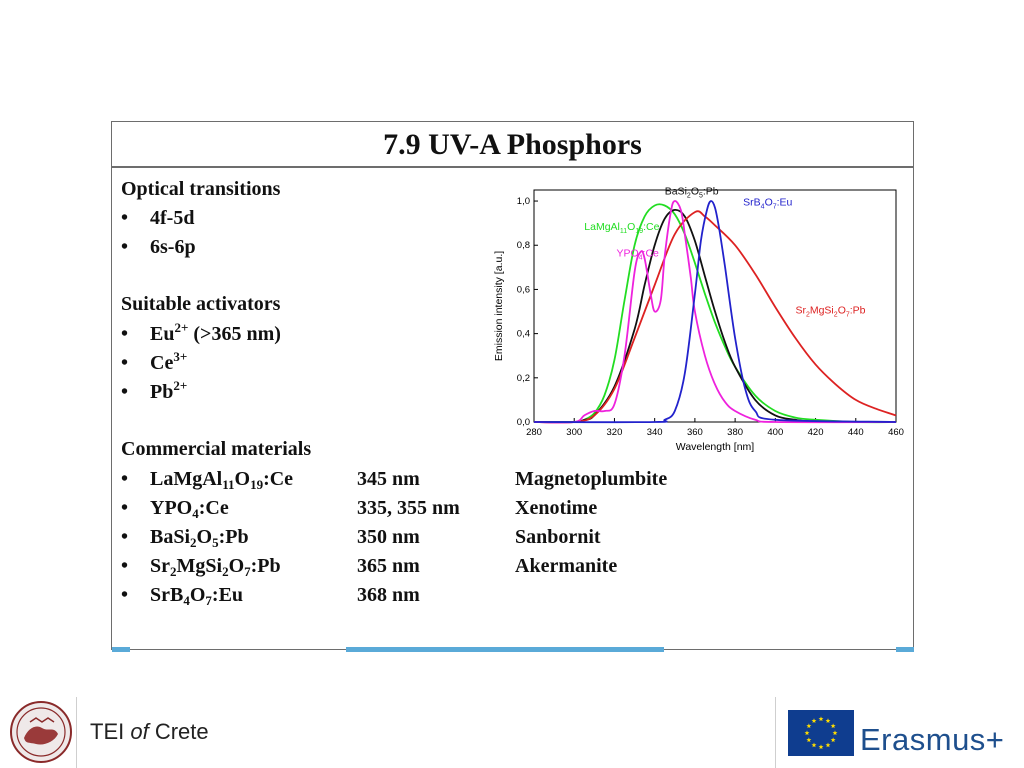 The width and height of the screenshot is (1024, 768). I want to click on formula-part: Sr, so click(160, 566).